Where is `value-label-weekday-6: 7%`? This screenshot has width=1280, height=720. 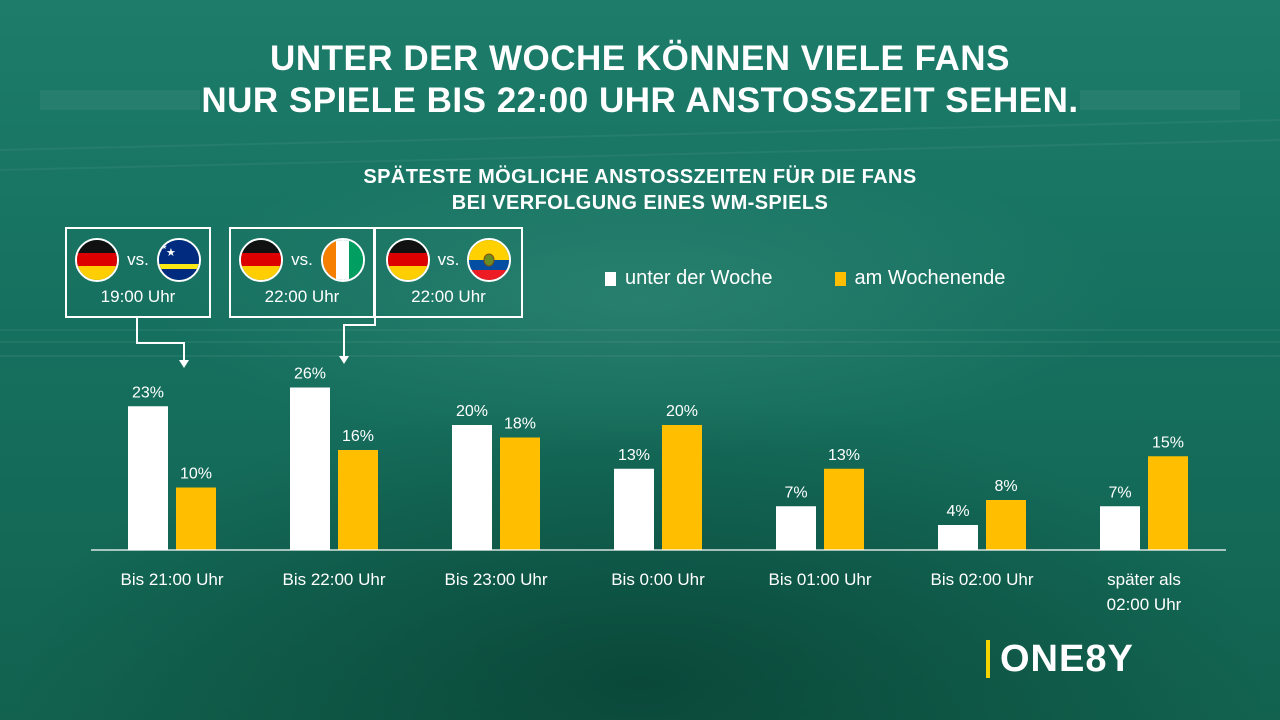 value-label-weekday-6: 7% is located at coordinates (1119, 492).